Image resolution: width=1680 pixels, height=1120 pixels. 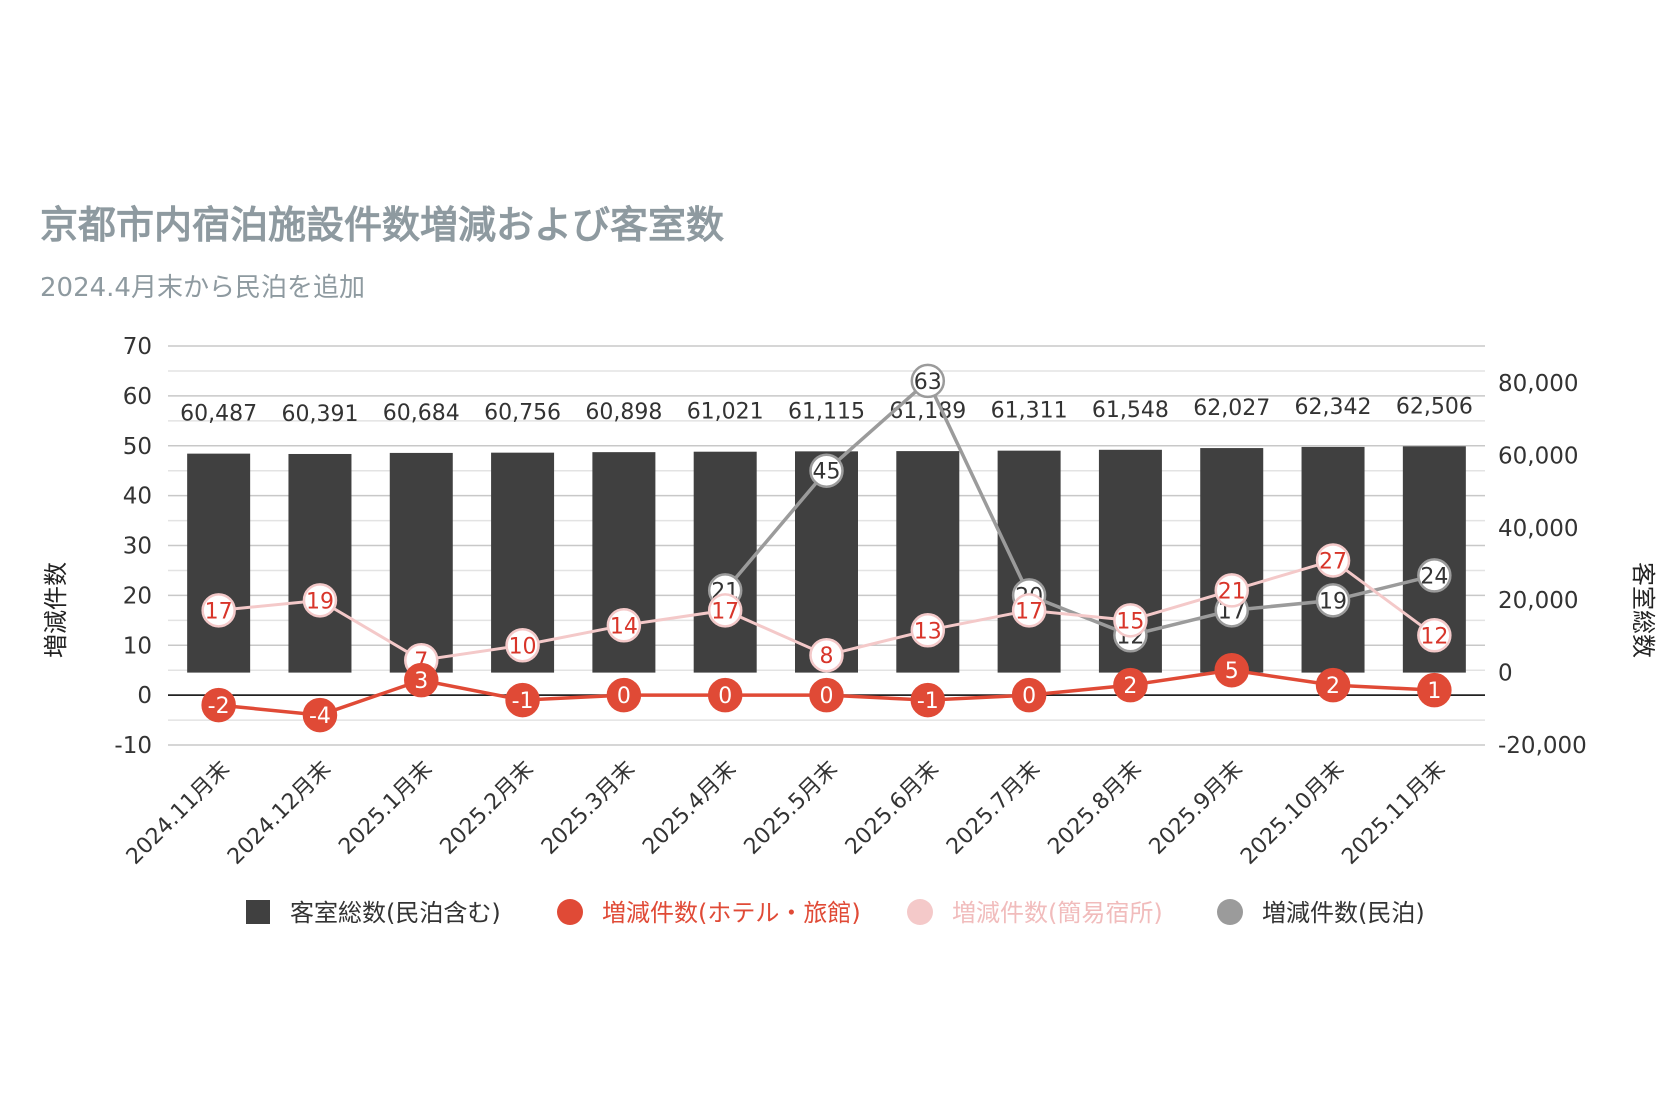 I want to click on data-point-label: 10, so click(x=523, y=646).